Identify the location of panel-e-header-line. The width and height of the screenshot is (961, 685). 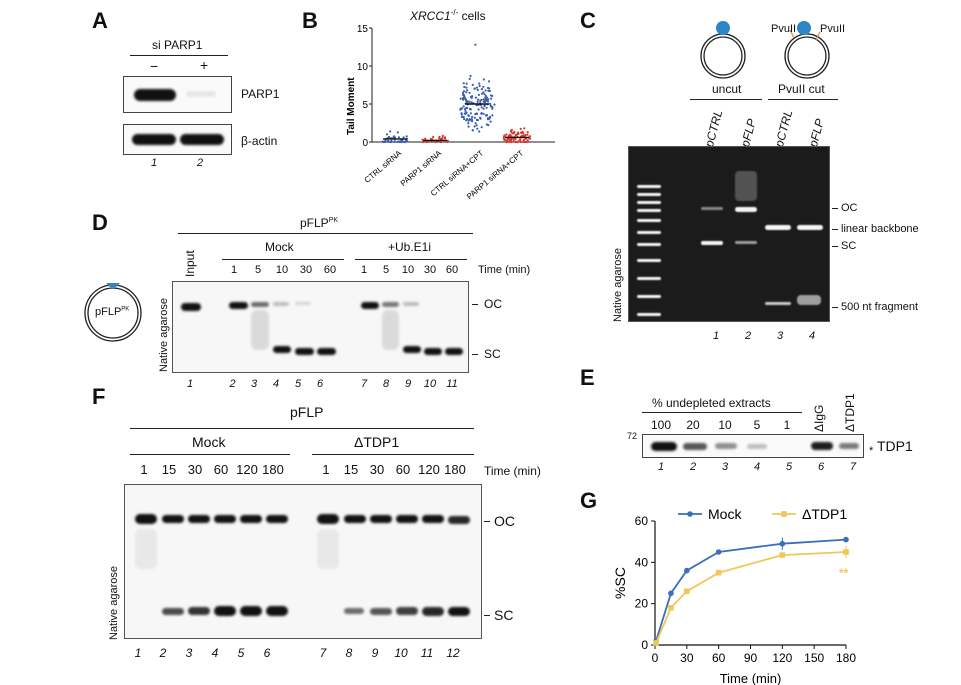
(722, 412).